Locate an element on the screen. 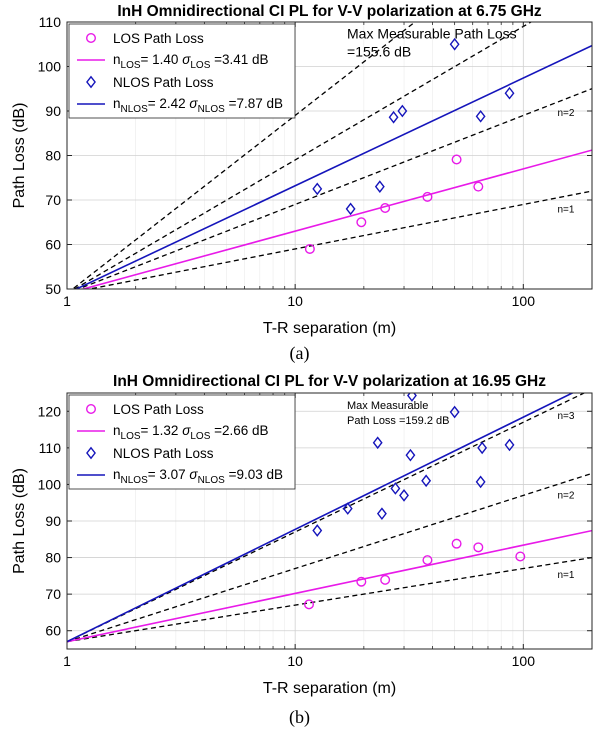 The width and height of the screenshot is (605, 742). annotation-line: Path Loss =159.2 dB is located at coordinates (398, 421).